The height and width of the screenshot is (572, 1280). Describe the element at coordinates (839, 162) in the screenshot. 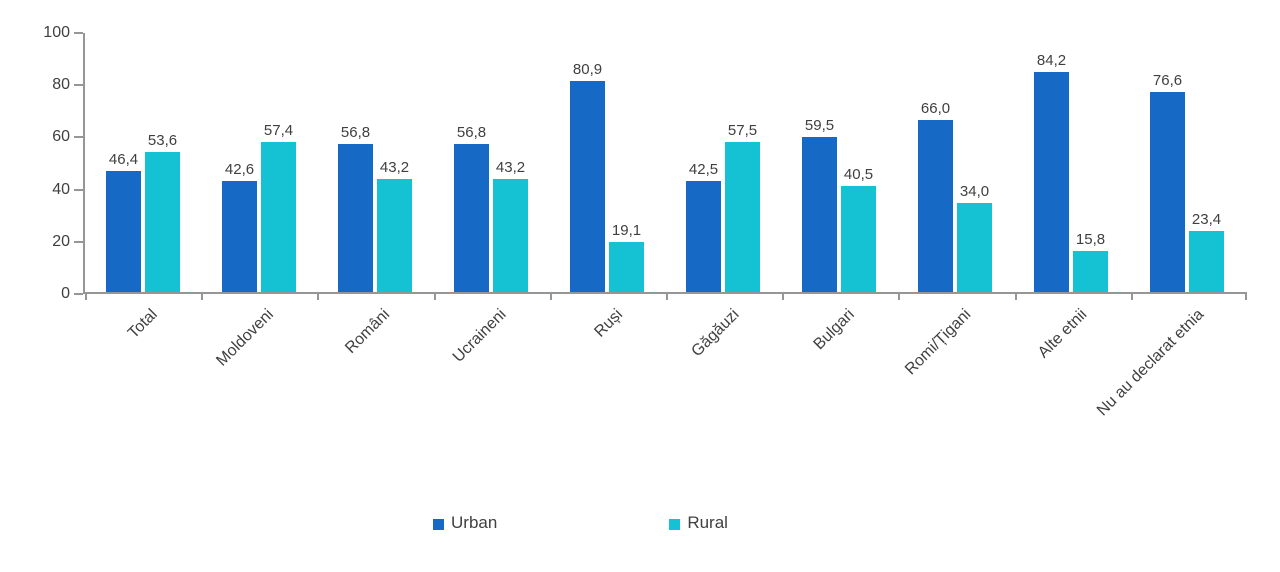

I see `category-group: 59,5 40,5` at that location.